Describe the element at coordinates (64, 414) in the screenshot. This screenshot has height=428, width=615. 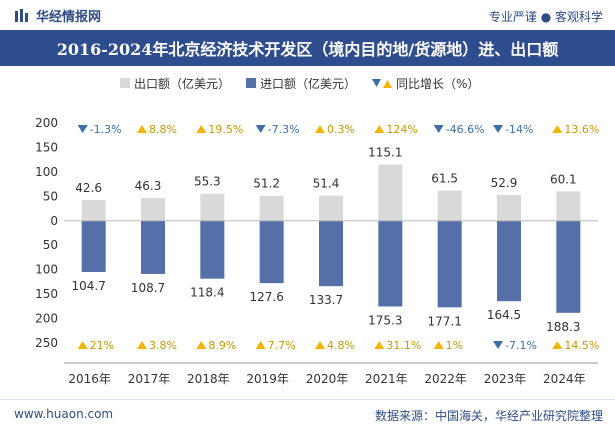
I see `footer-website-link: www.huaon.com` at that location.